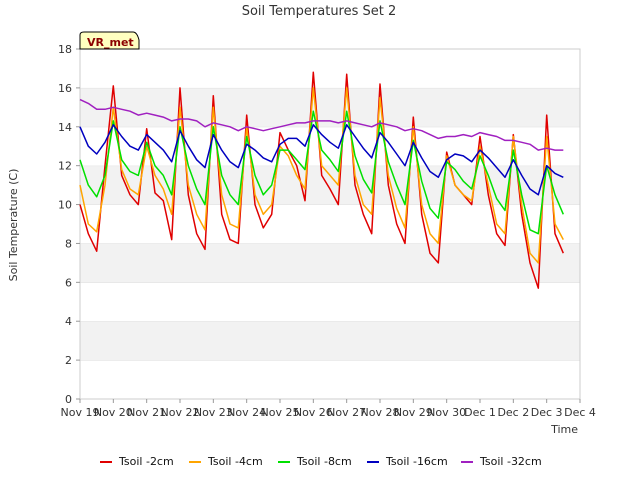  What do you see at coordinates (313, 412) in the screenshot?
I see `x-tick-label: Nov 26` at bounding box center [313, 412].